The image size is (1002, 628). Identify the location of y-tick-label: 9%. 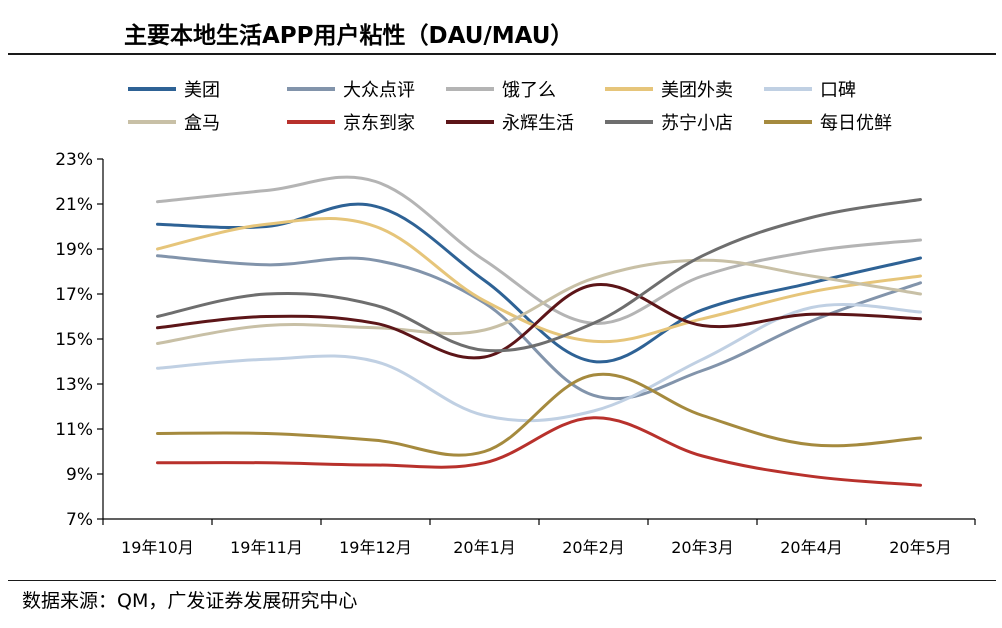
(79, 475).